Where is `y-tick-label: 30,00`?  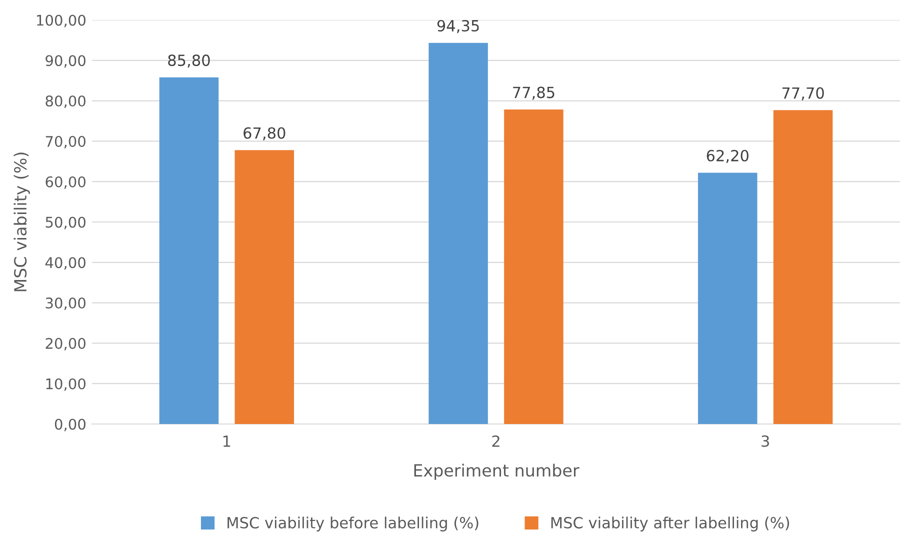
y-tick-label: 30,00 is located at coordinates (66, 304).